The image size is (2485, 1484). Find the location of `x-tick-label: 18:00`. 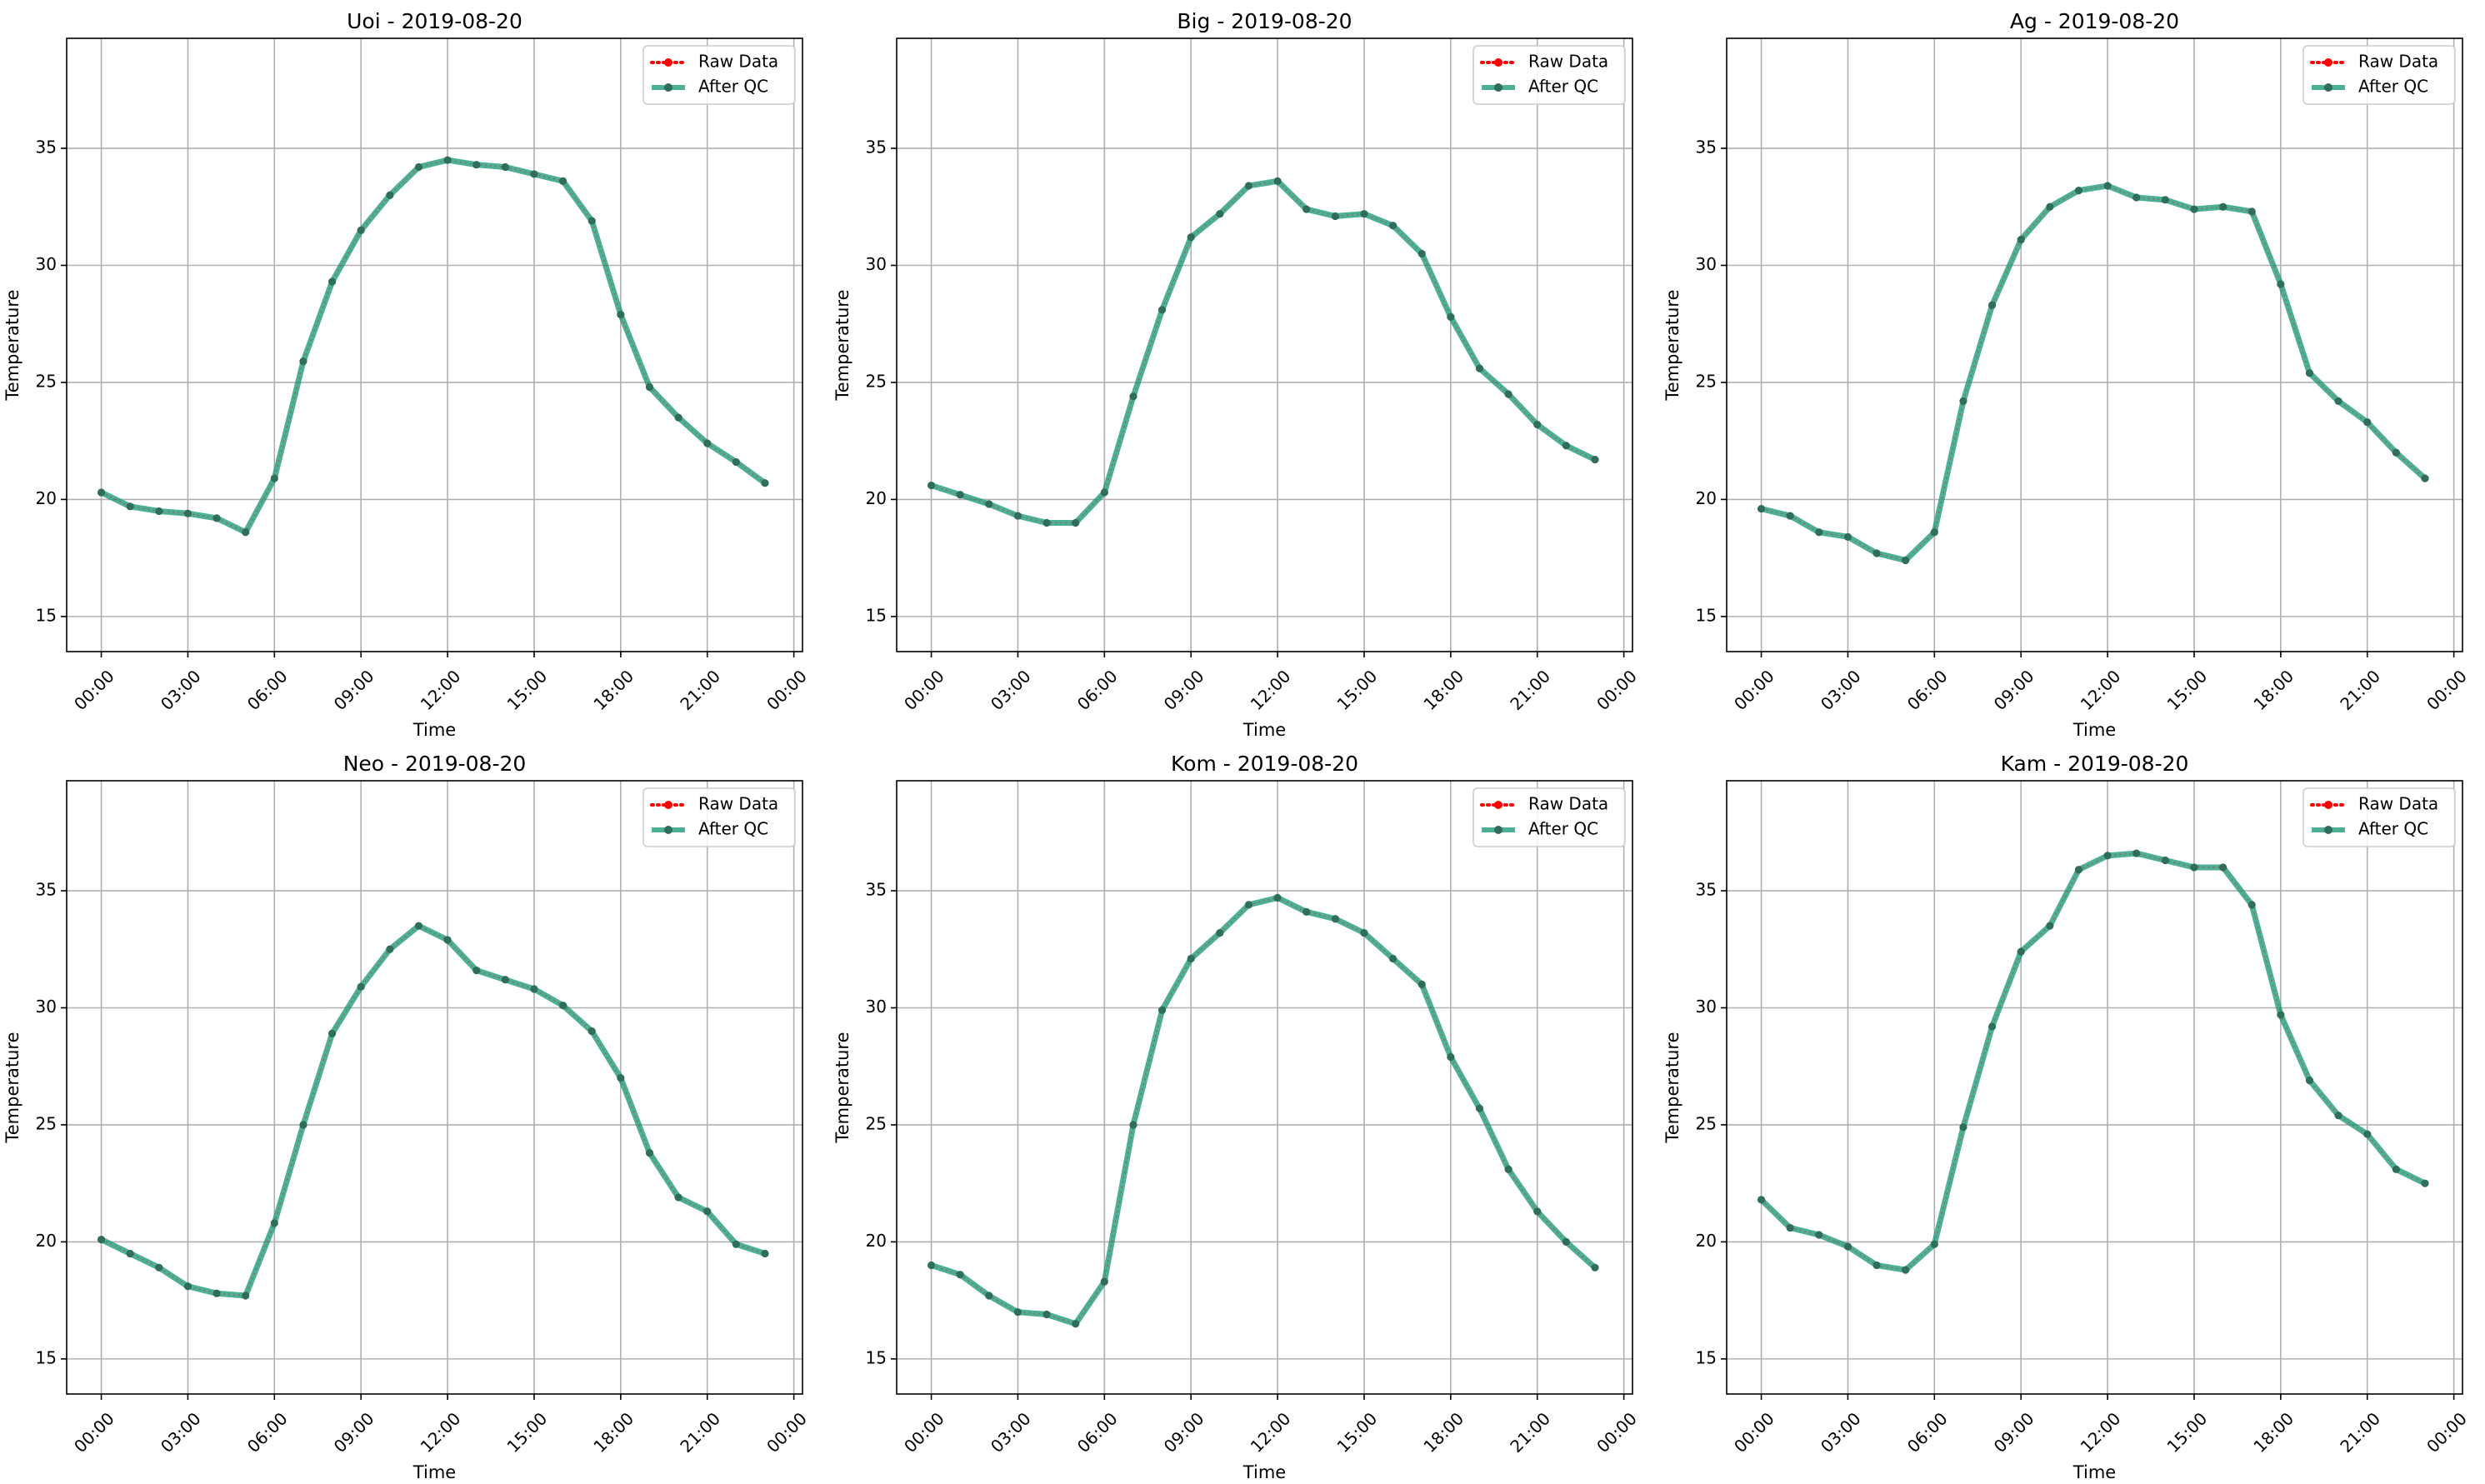

x-tick-label: 18:00 is located at coordinates (2273, 1432).